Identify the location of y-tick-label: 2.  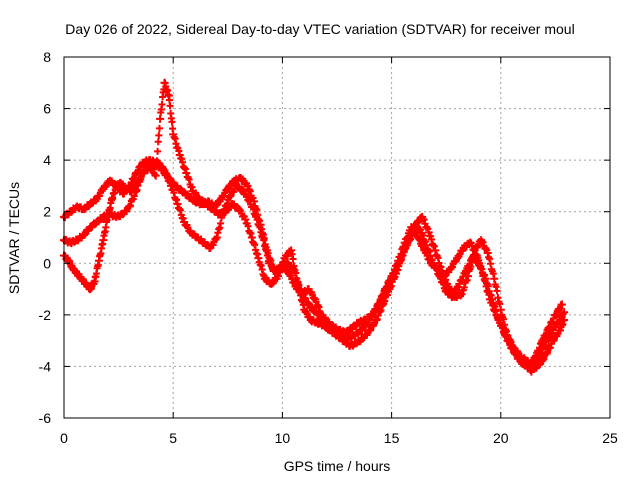
(47, 212).